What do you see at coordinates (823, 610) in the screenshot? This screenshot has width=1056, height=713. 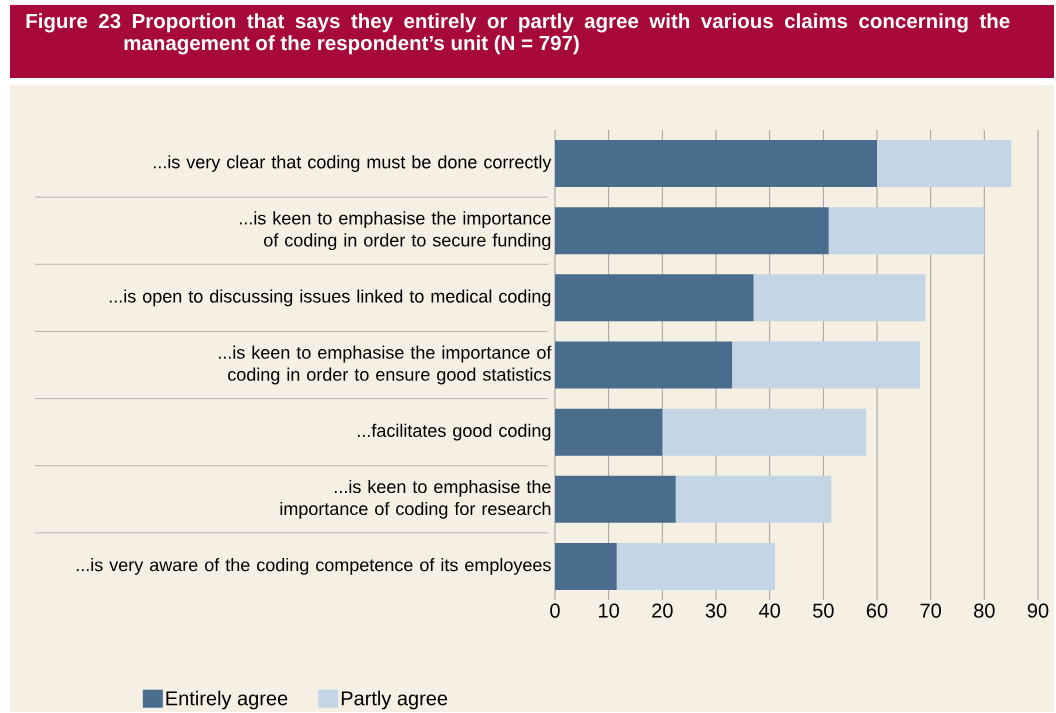 I see `x-tick-label: 50` at bounding box center [823, 610].